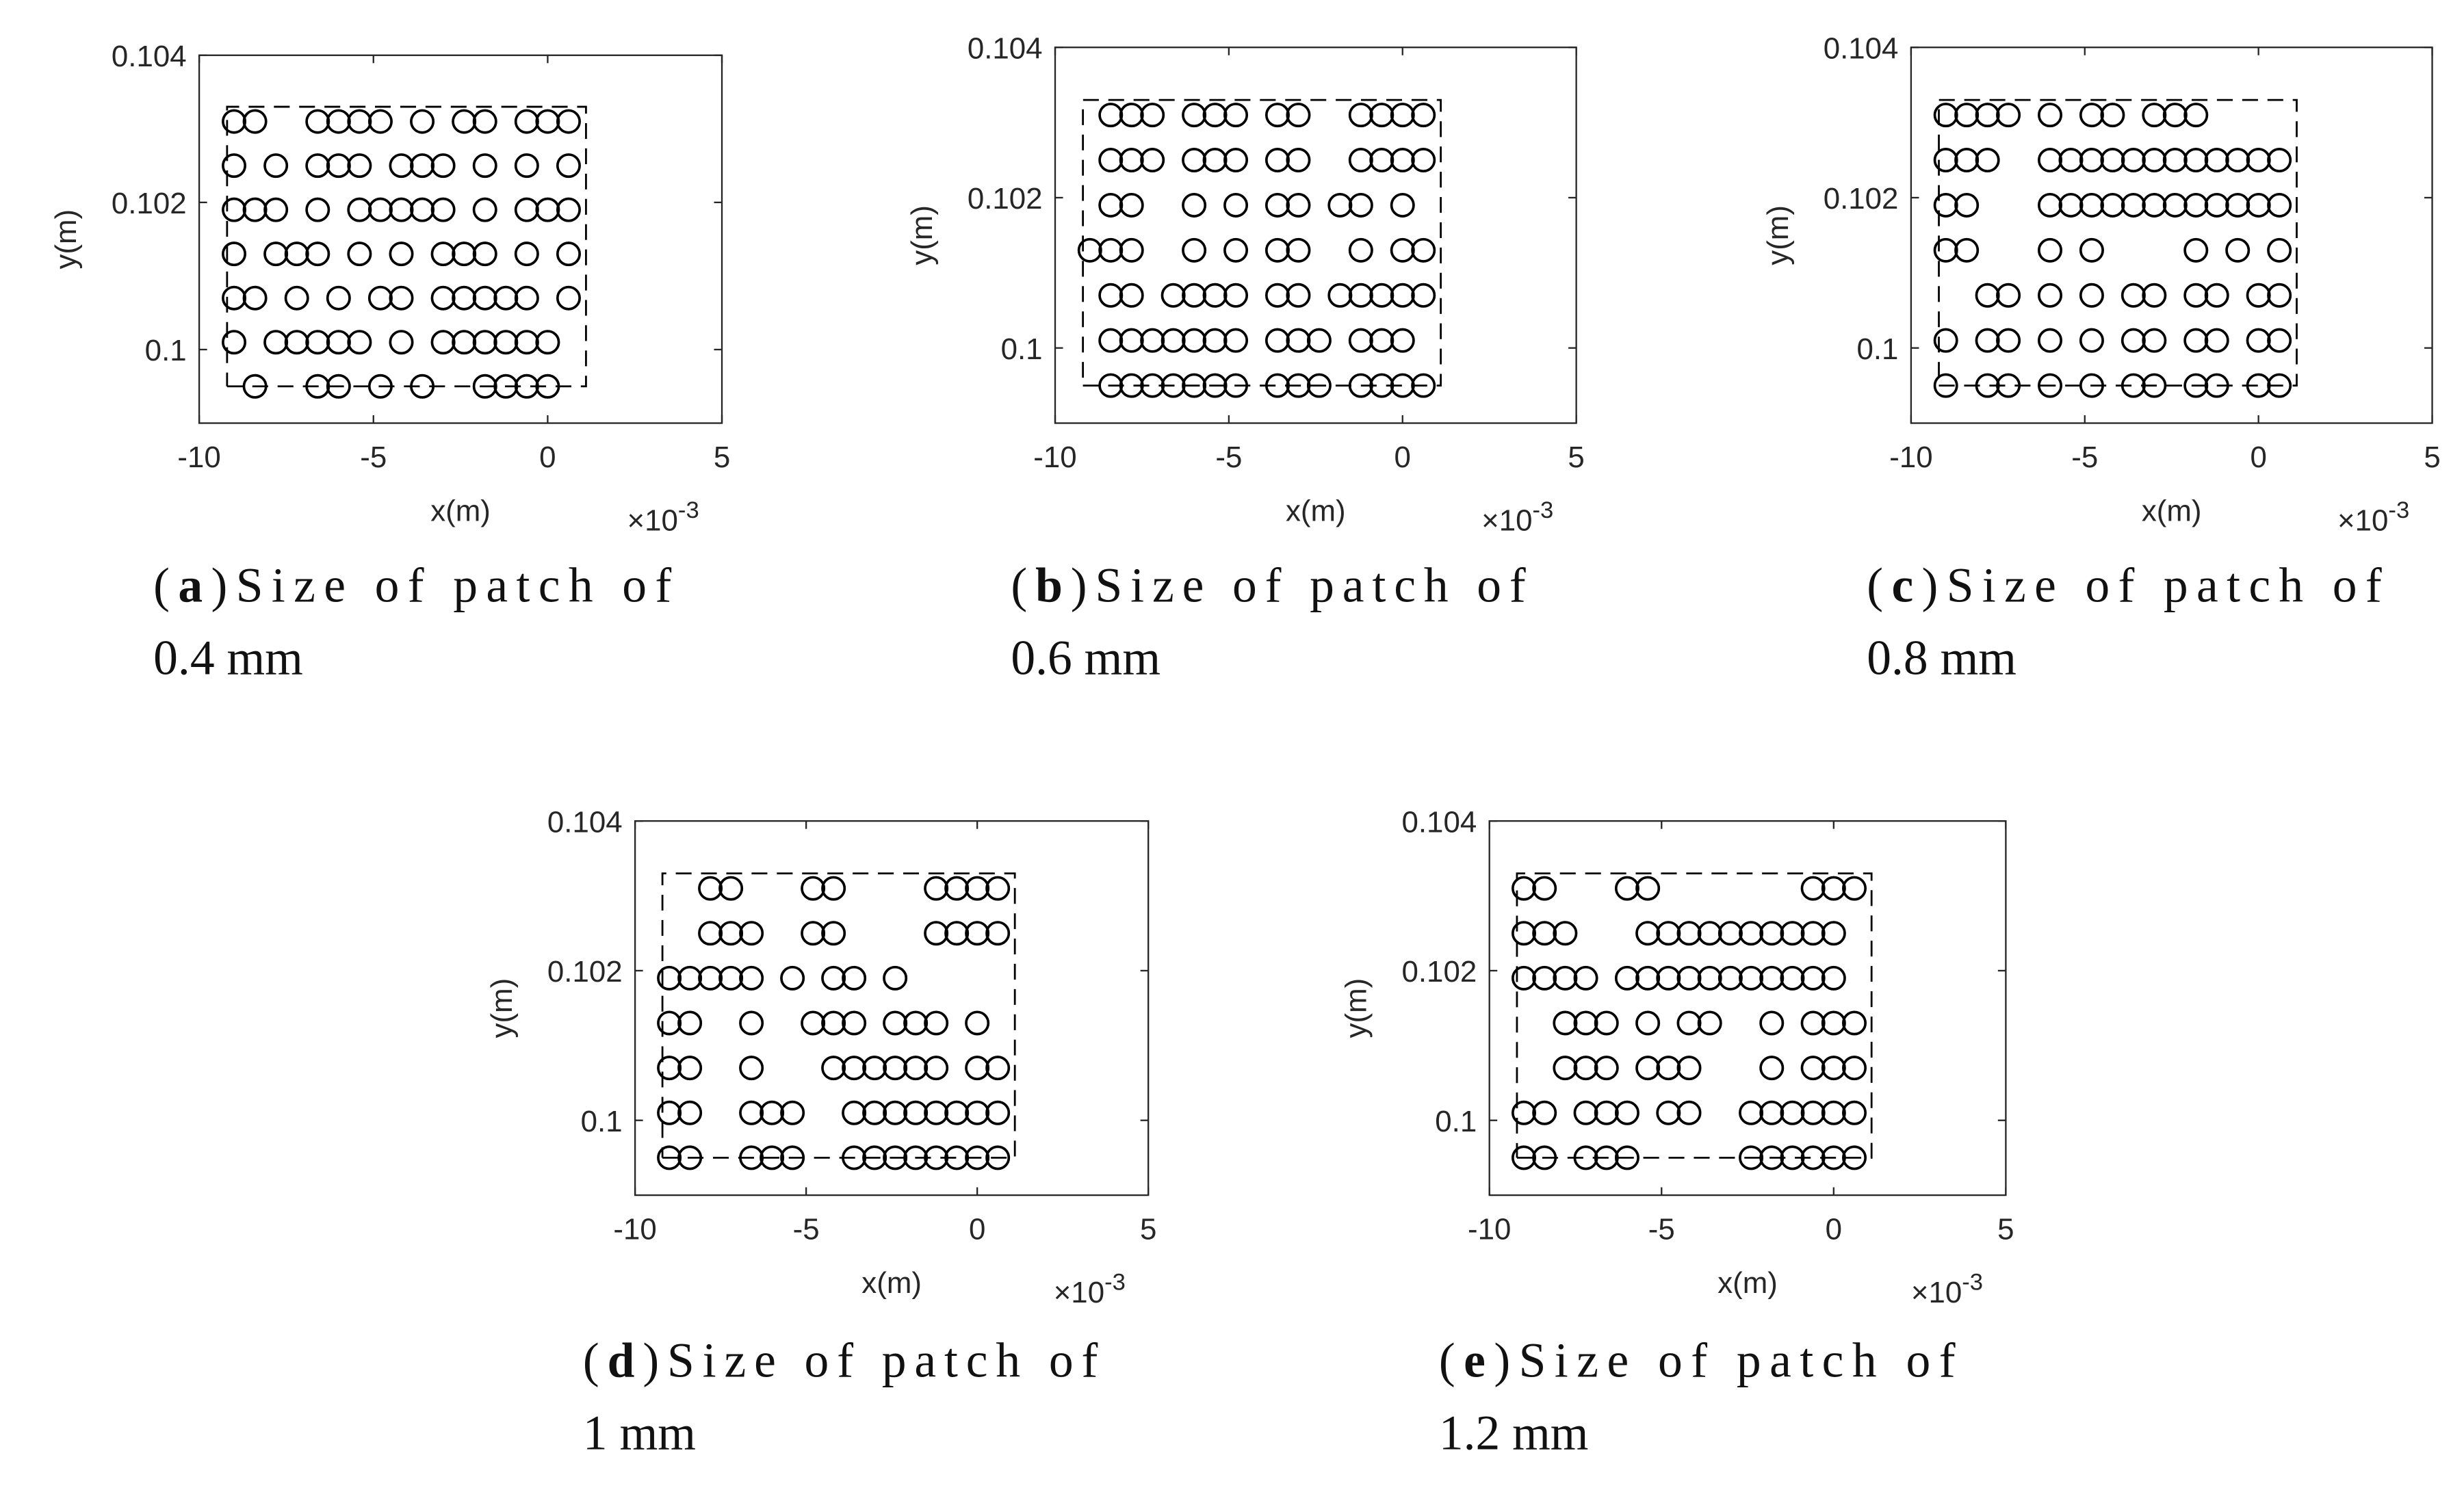  I want to click on caption-label: e, so click(1475, 1361).